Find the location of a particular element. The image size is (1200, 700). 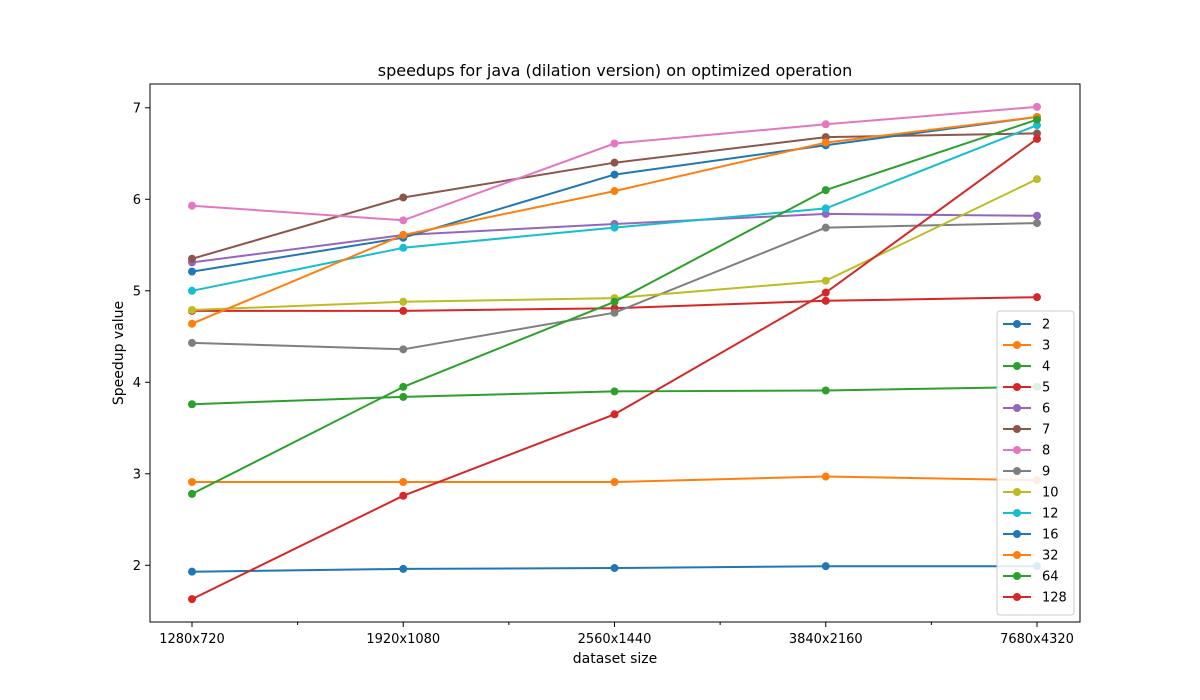

legend-label: 12 is located at coordinates (1050, 514).